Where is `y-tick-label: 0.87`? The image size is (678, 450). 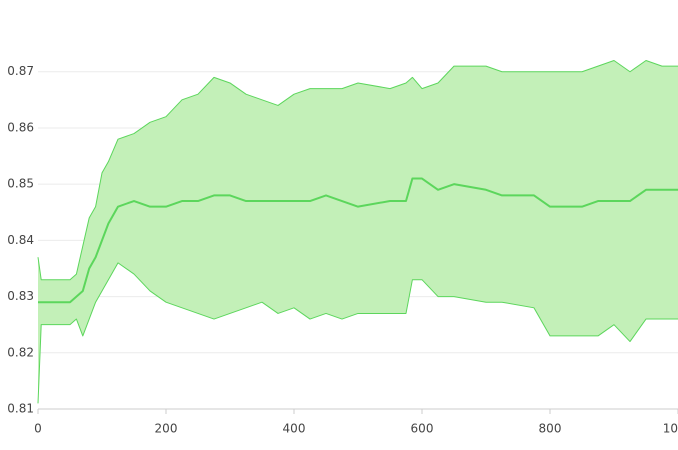
y-tick-label: 0.87 is located at coordinates (20, 71).